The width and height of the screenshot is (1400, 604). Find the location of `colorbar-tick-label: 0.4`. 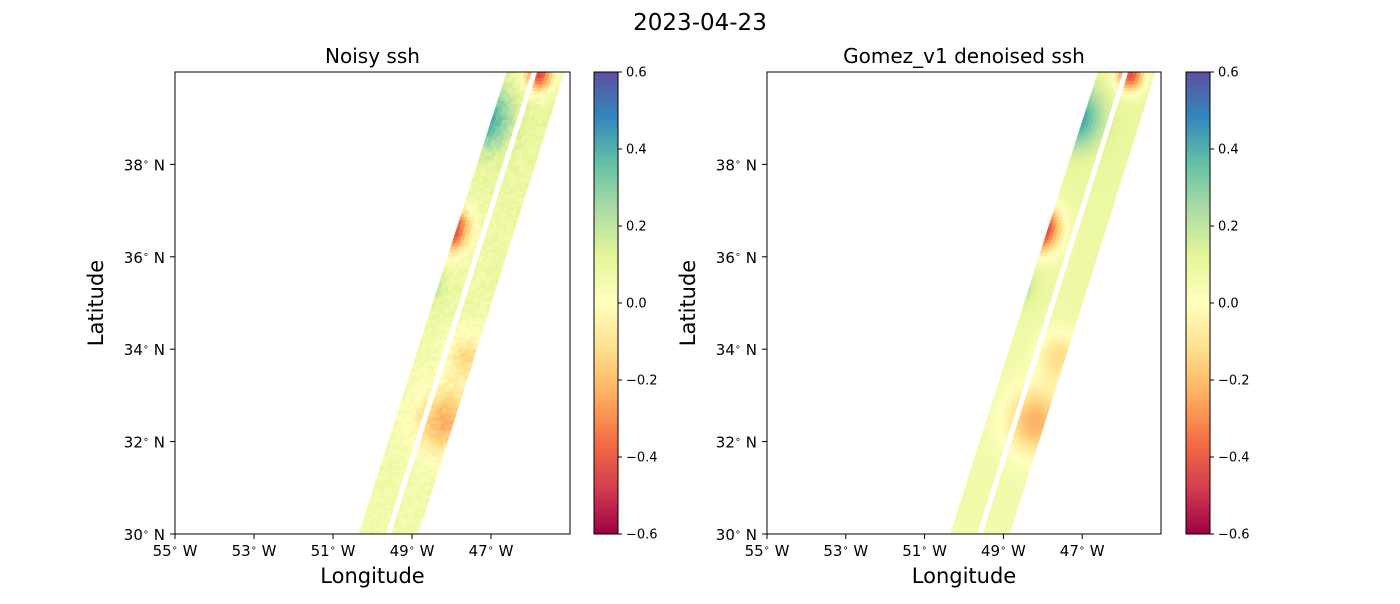

colorbar-tick-label: 0.4 is located at coordinates (636, 150).